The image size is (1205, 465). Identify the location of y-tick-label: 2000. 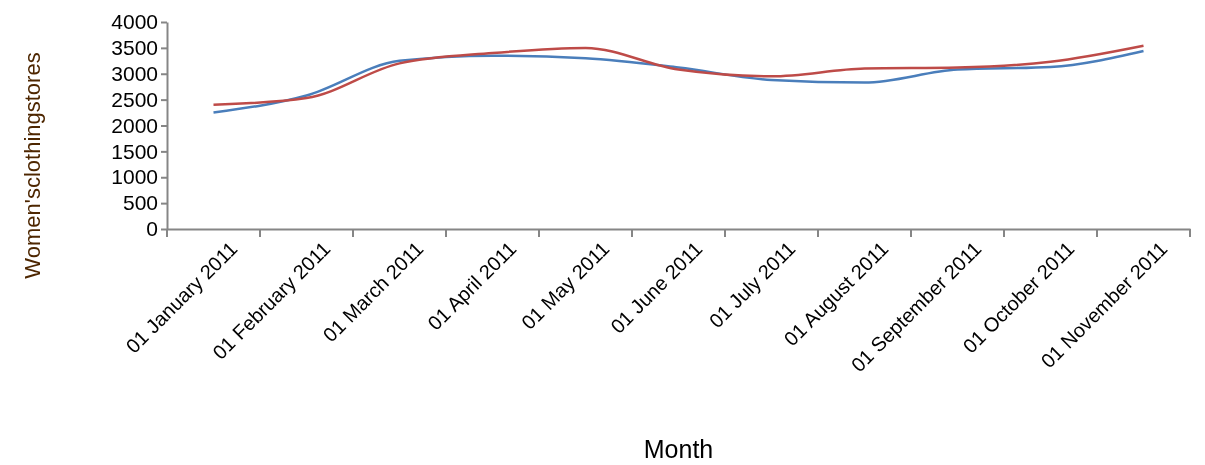
(134, 125).